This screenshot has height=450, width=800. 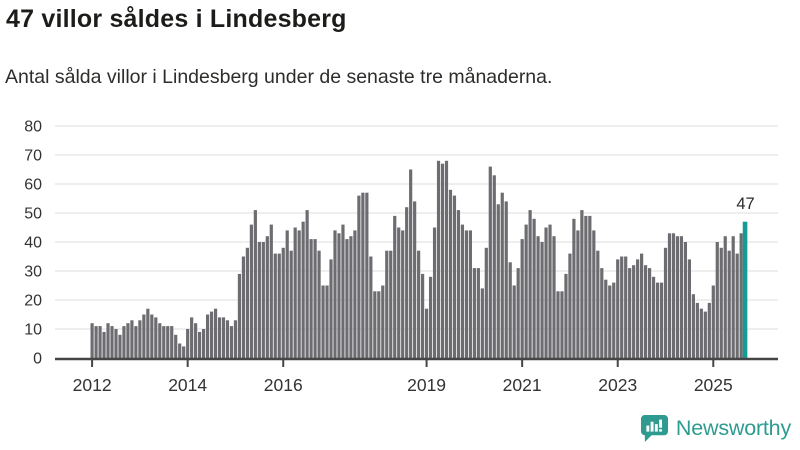 What do you see at coordinates (745, 204) in the screenshot?
I see `highlight-value-label: 47` at bounding box center [745, 204].